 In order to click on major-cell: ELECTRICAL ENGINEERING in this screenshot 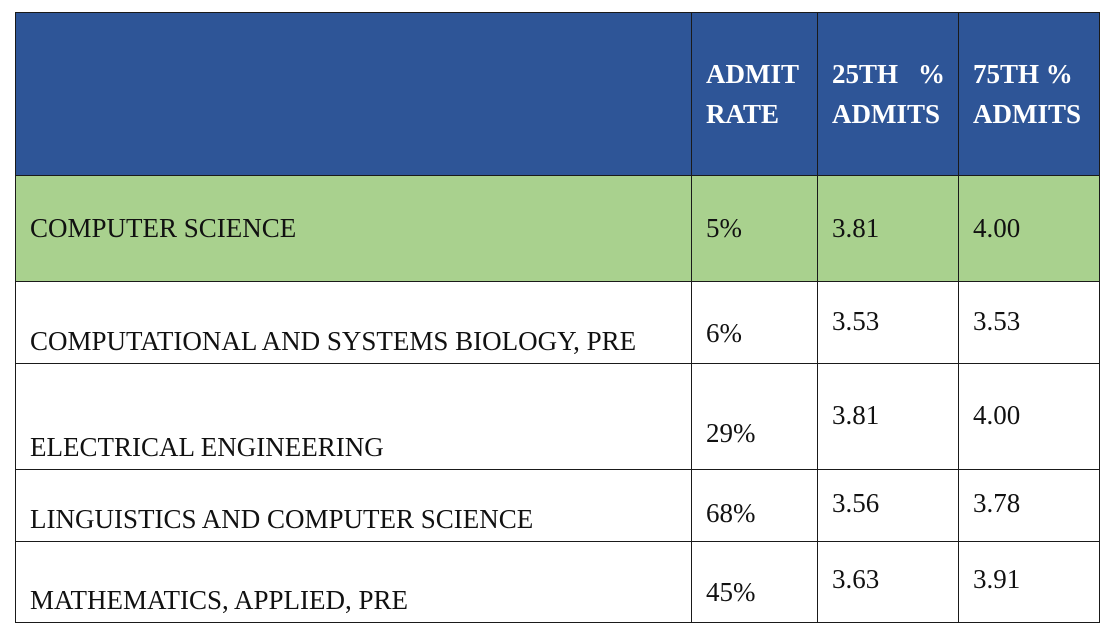, I will do `click(353, 416)`.